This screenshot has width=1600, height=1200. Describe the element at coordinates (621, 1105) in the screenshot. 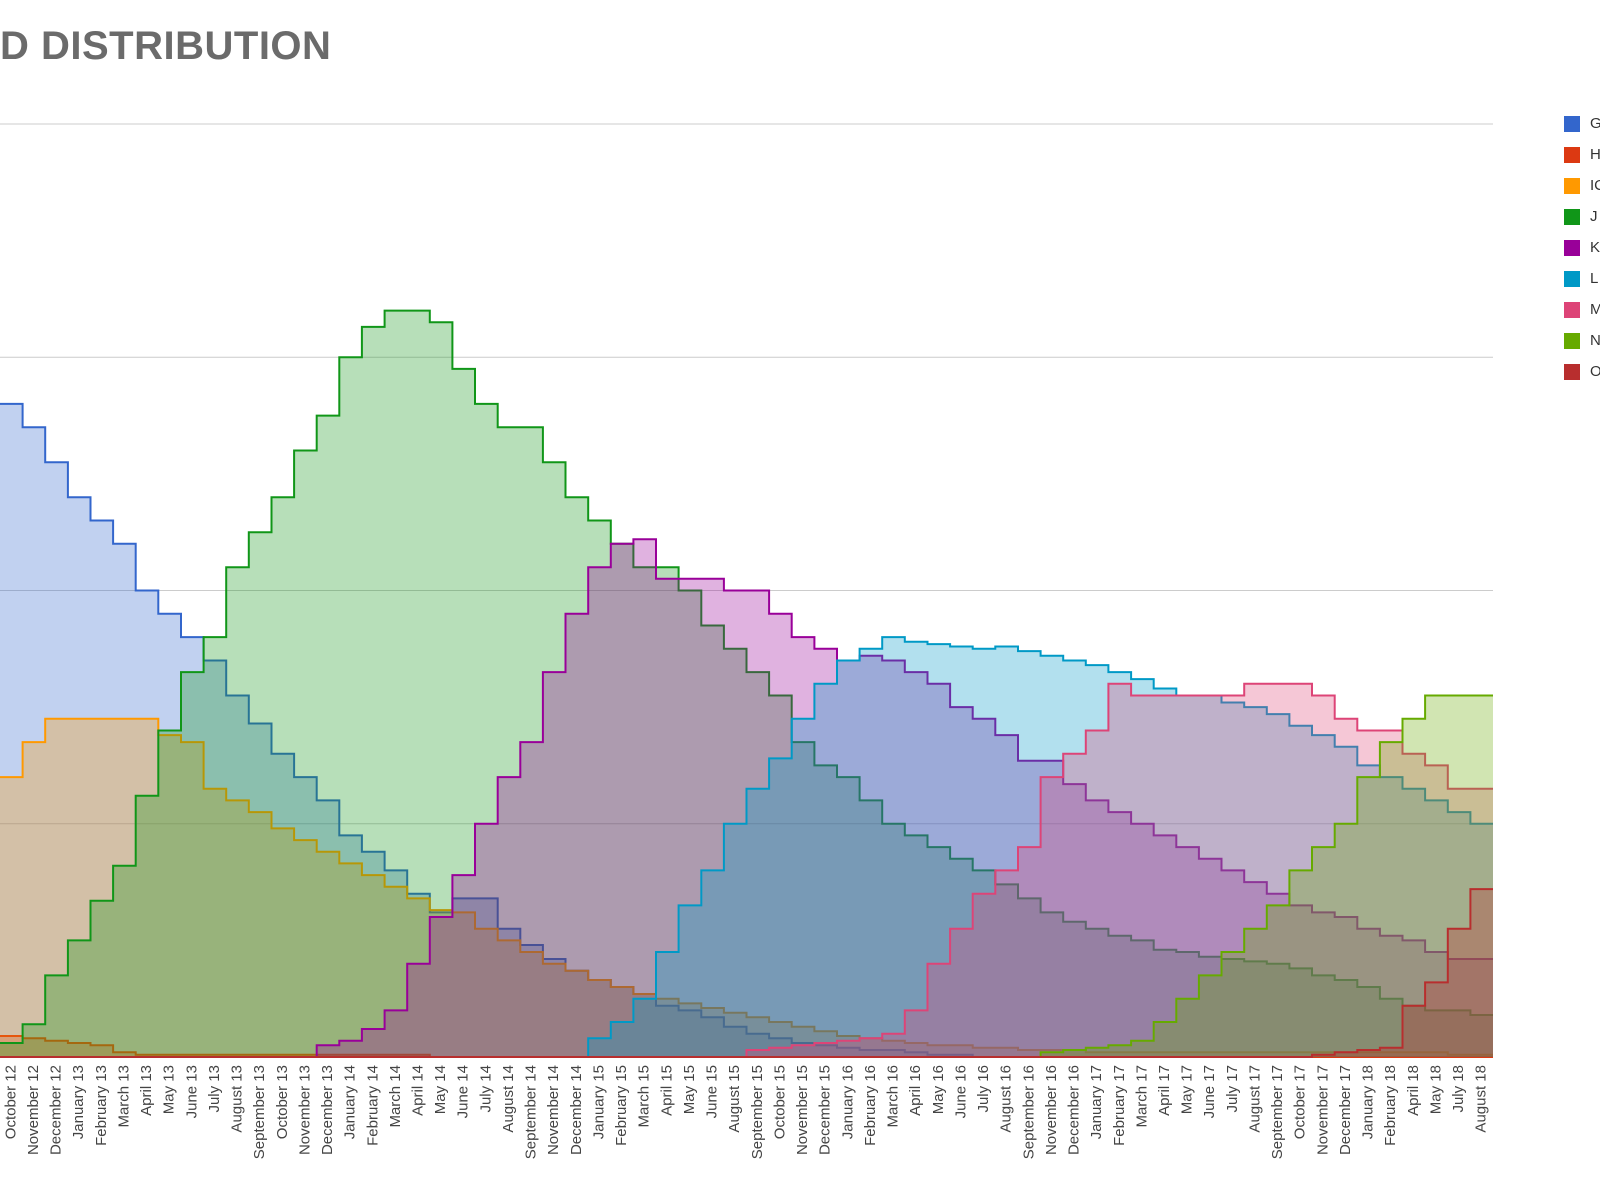

I see `x-tick-label: February 15` at that location.